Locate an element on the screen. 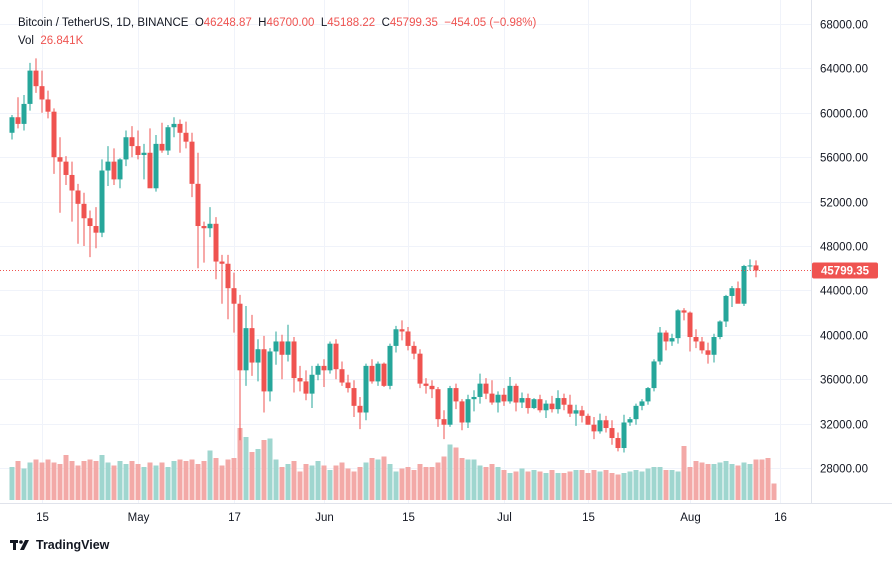 This screenshot has height=564, width=892. price-tick-label: 36000.00 is located at coordinates (844, 381).